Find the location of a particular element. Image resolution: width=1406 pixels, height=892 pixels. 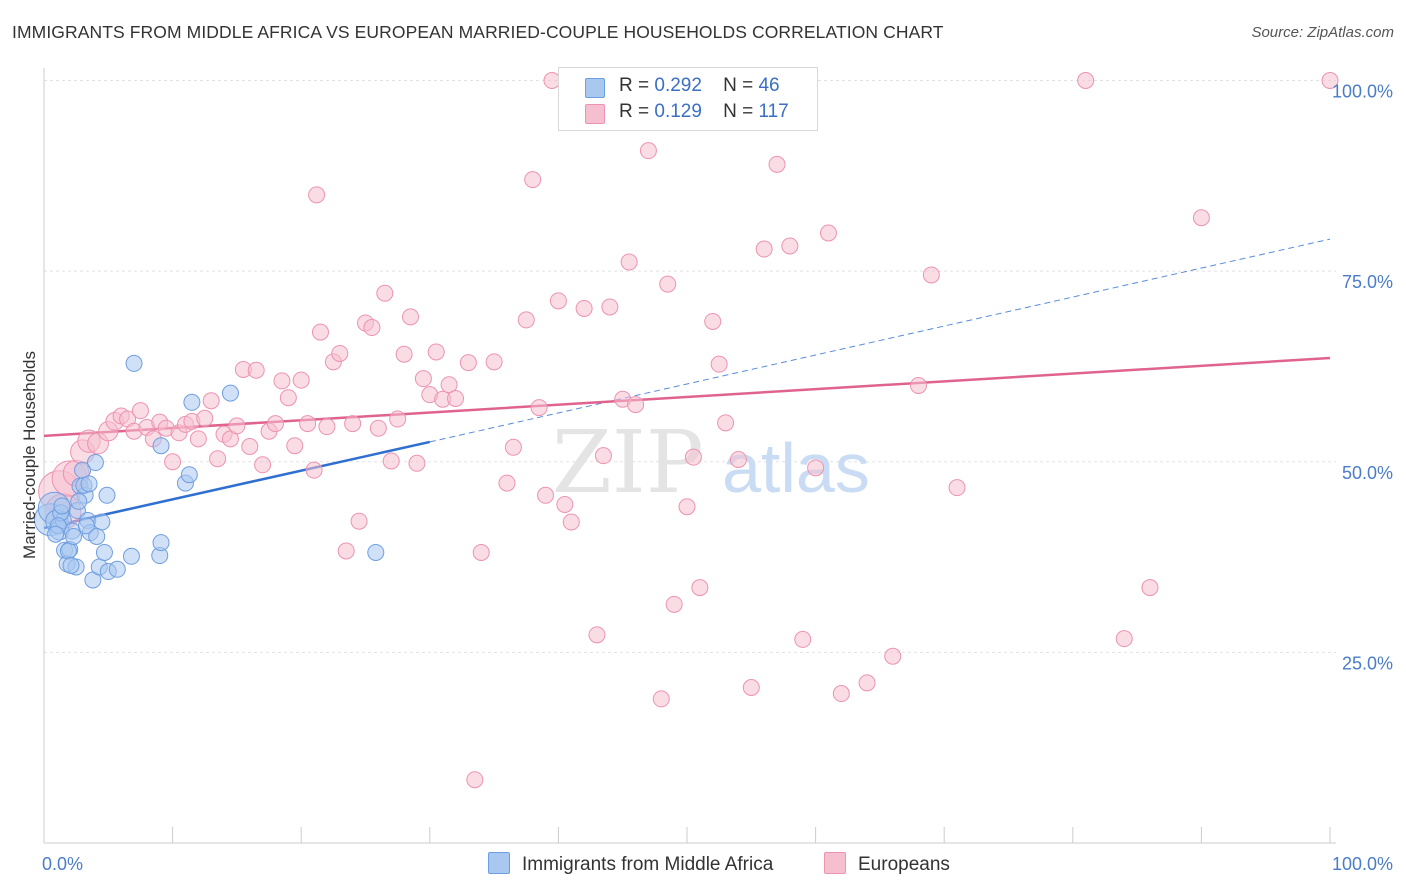

legend-r-label: R = is located at coordinates (634, 85).